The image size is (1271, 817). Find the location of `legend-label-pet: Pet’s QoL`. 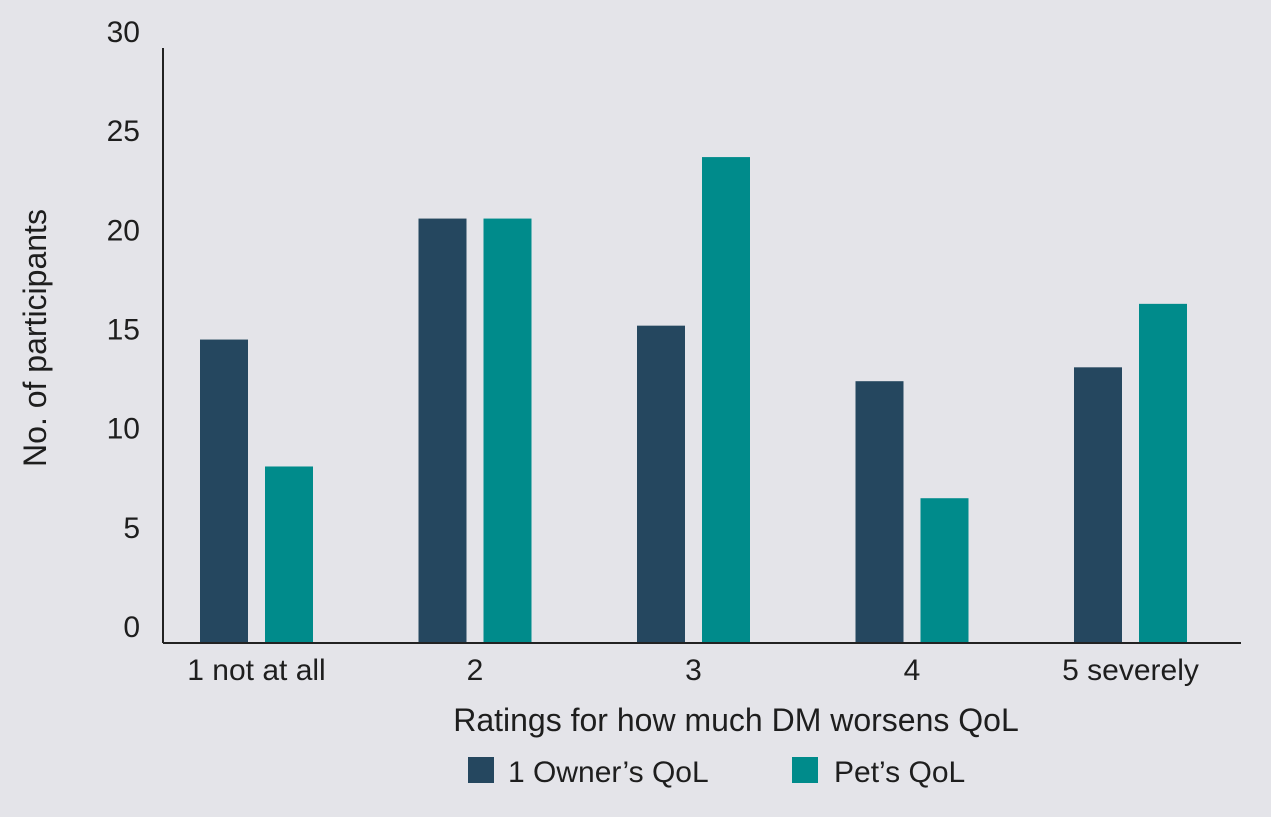

legend-label-pet: Pet’s QoL is located at coordinates (899, 772).